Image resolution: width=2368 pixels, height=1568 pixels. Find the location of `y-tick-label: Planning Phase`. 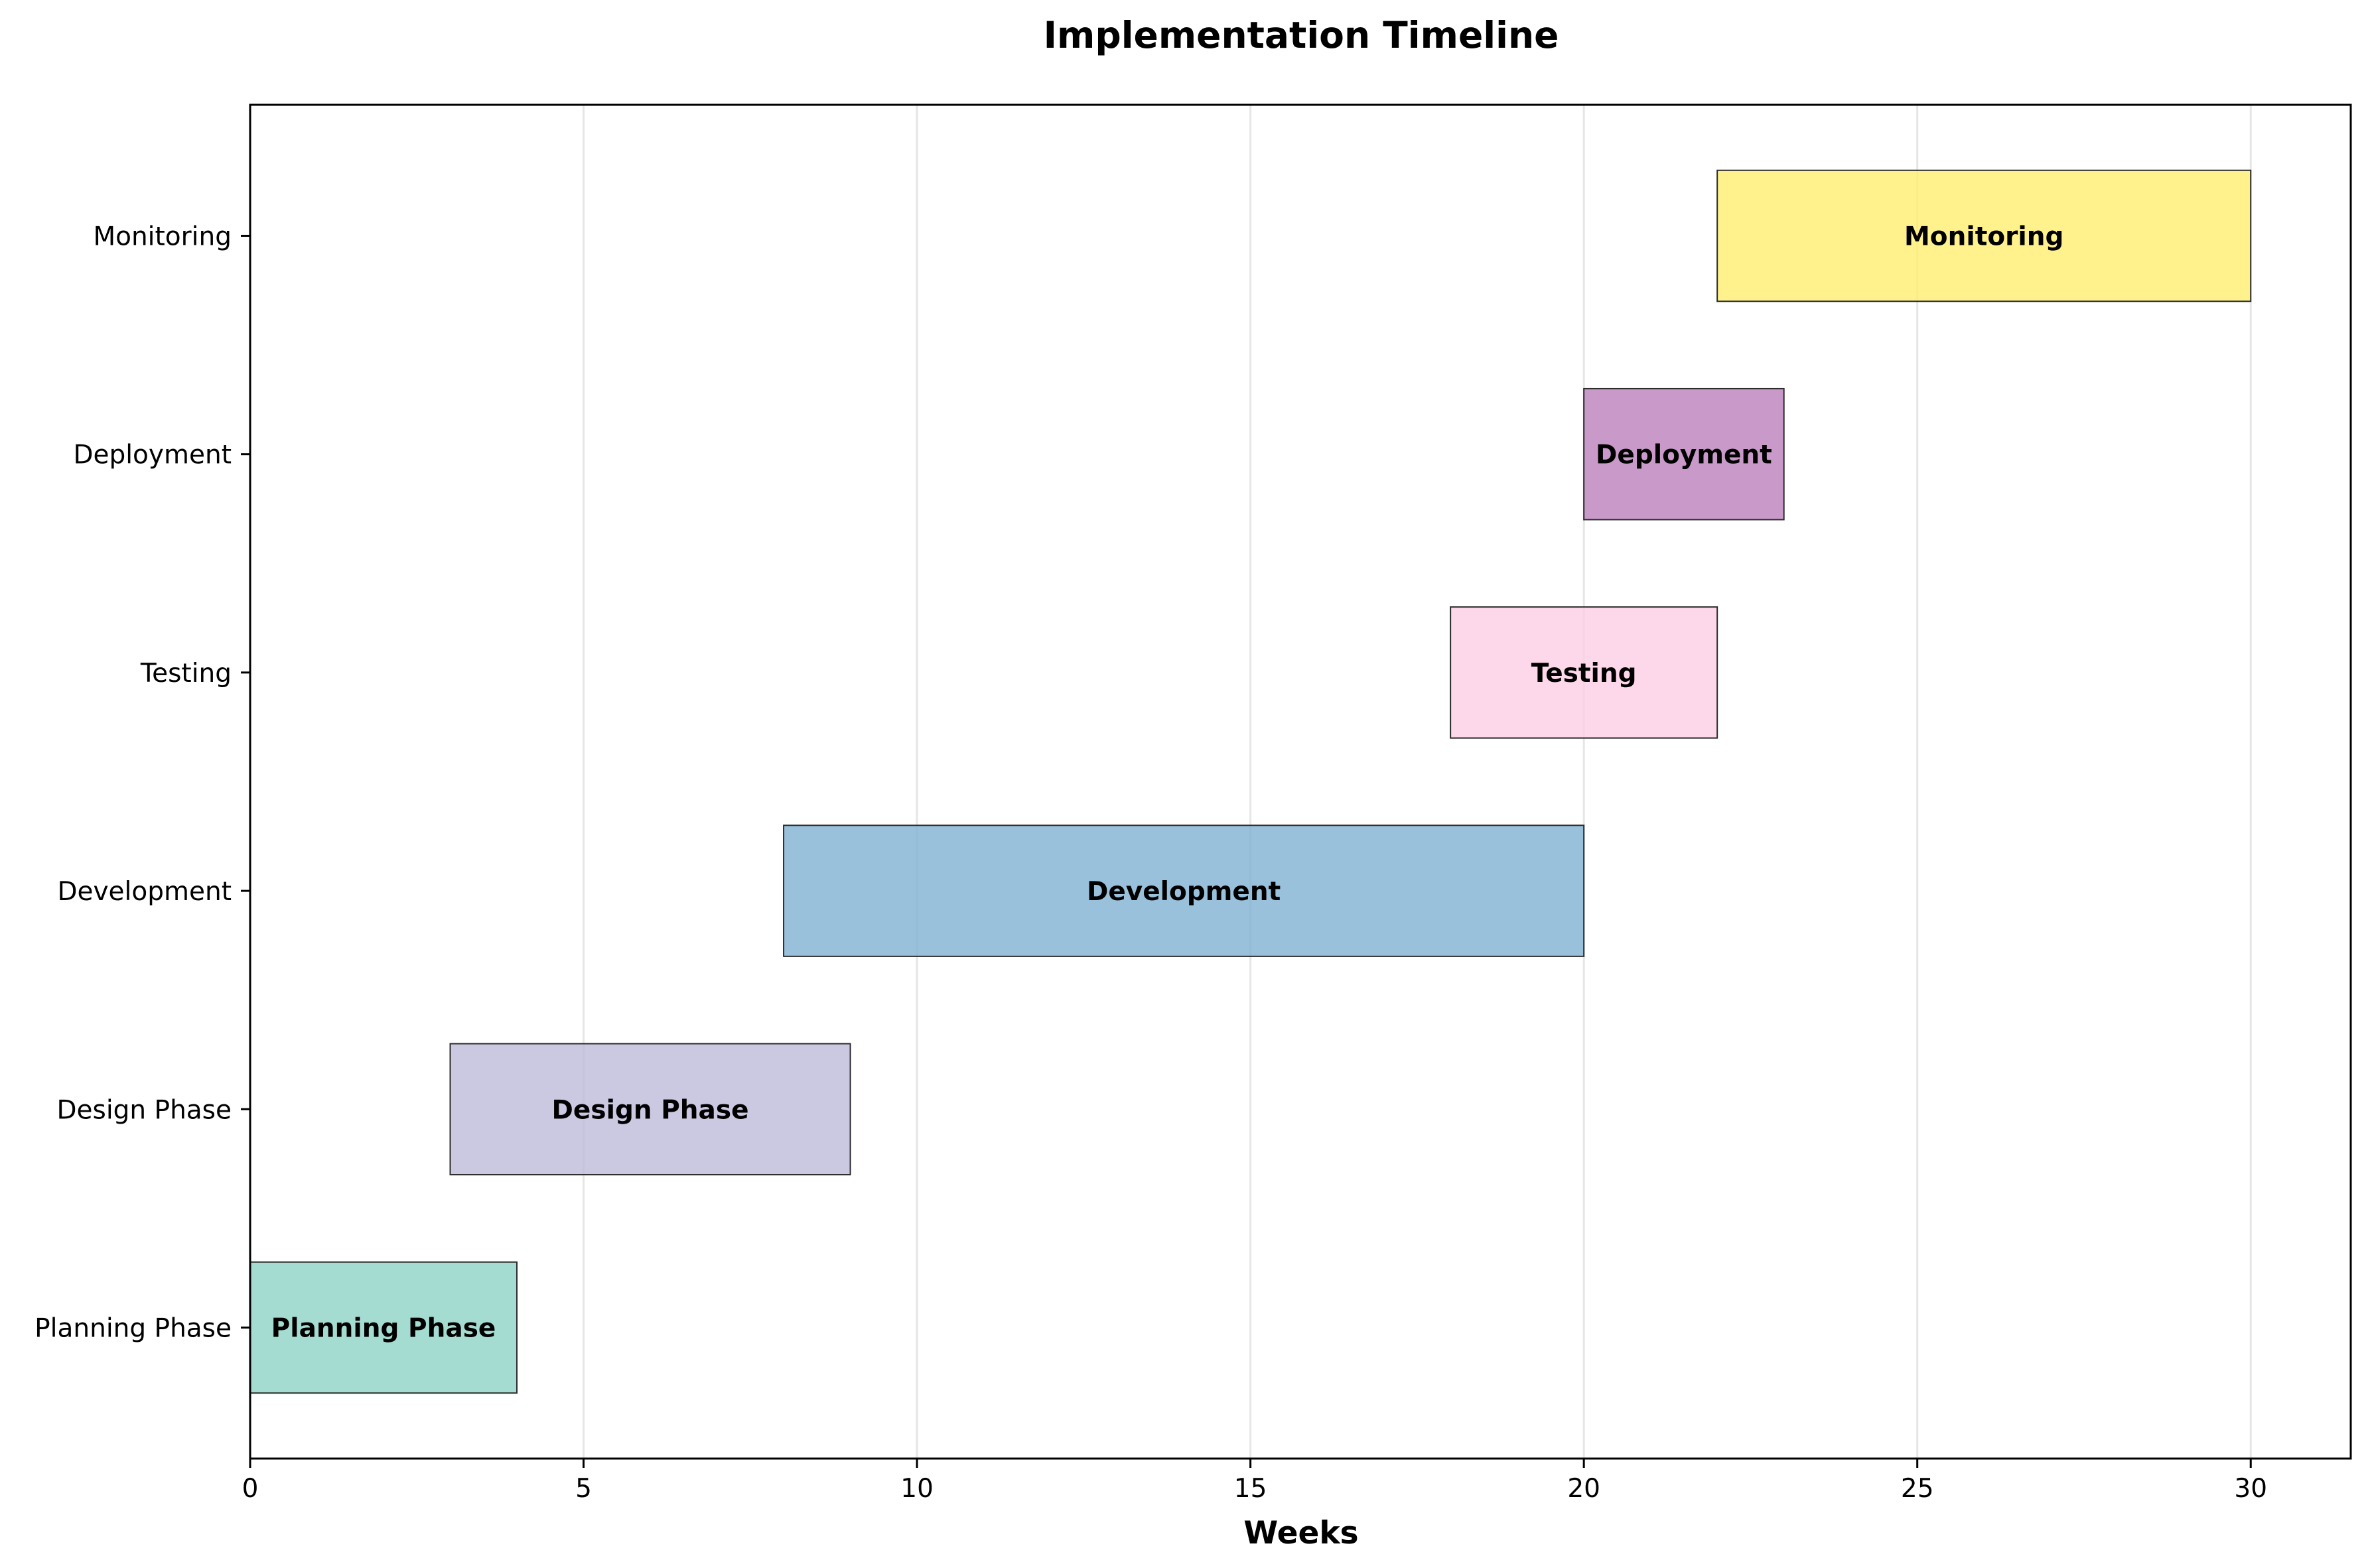

y-tick-label: Planning Phase is located at coordinates (133, 1328).